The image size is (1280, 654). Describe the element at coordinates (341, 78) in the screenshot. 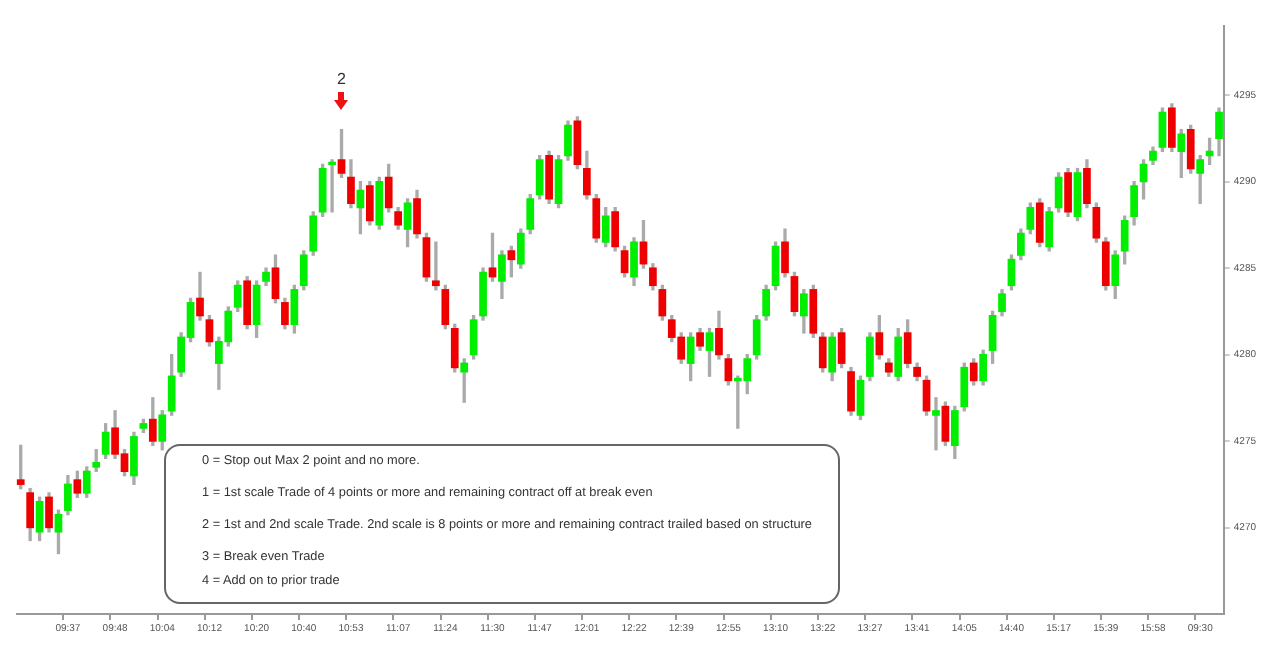

I see `annotation: 2` at that location.